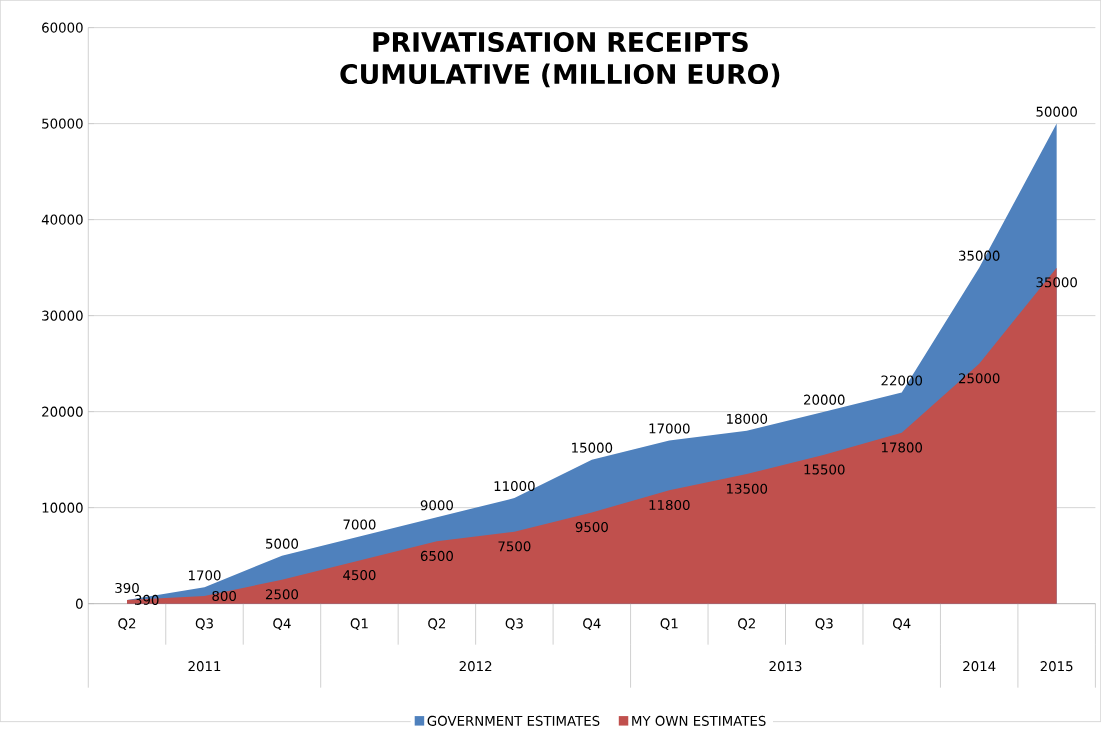 This screenshot has width=1101, height=733. What do you see at coordinates (669, 428) in the screenshot?
I see `data-label: 17000` at bounding box center [669, 428].